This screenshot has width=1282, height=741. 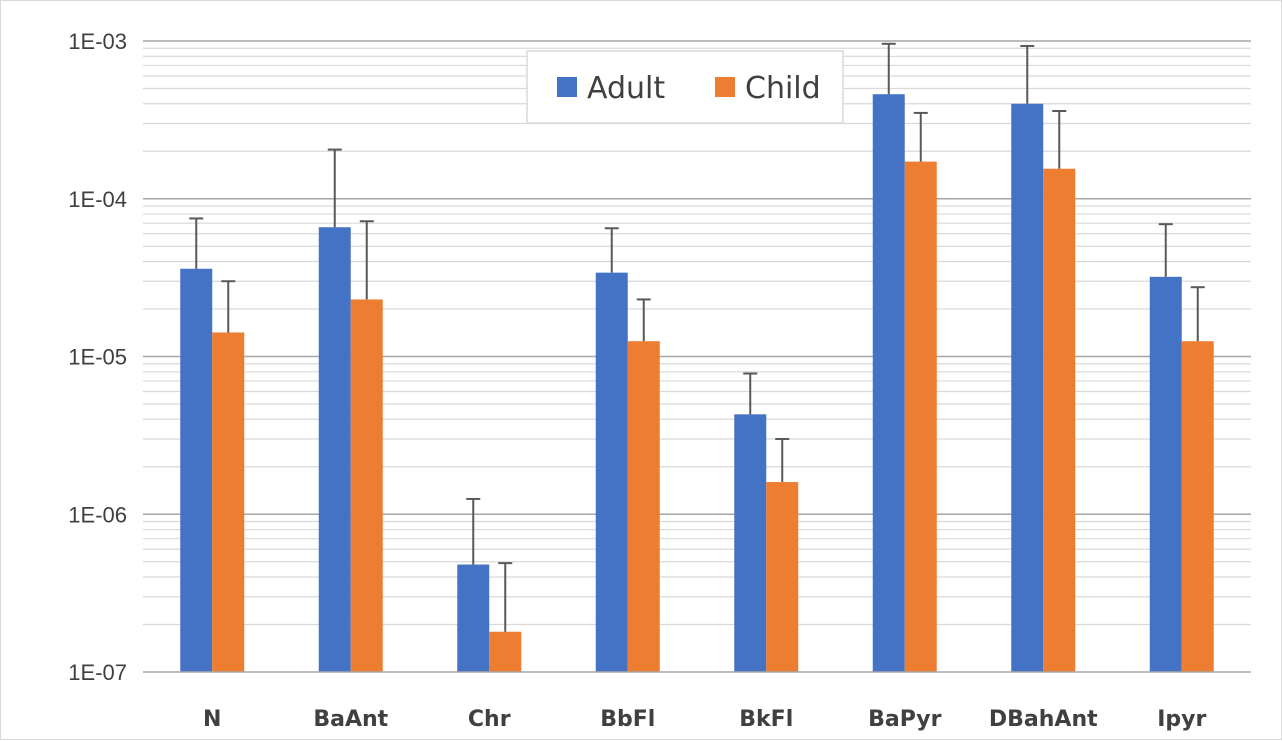 I want to click on legend-box, so click(x=685, y=87).